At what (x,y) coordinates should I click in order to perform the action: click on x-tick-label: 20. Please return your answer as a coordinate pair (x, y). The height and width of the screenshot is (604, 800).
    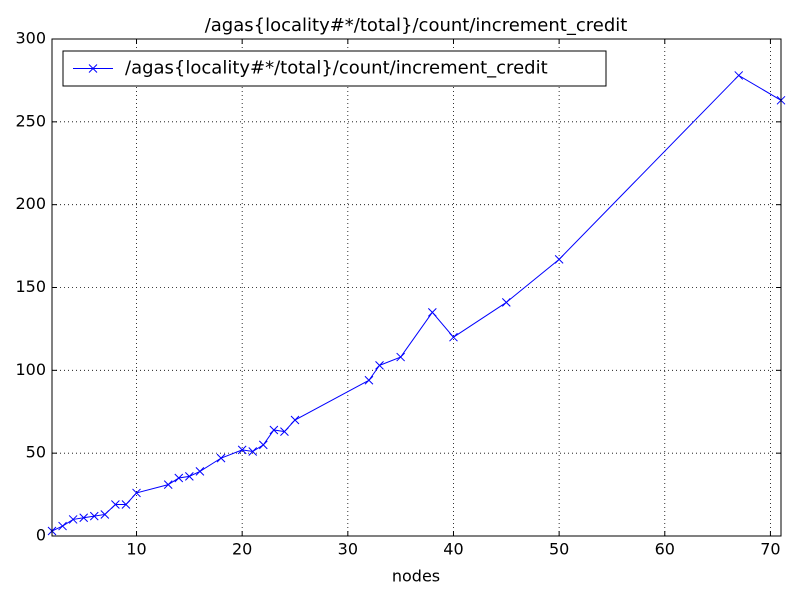
    Looking at the image, I should click on (242, 549).